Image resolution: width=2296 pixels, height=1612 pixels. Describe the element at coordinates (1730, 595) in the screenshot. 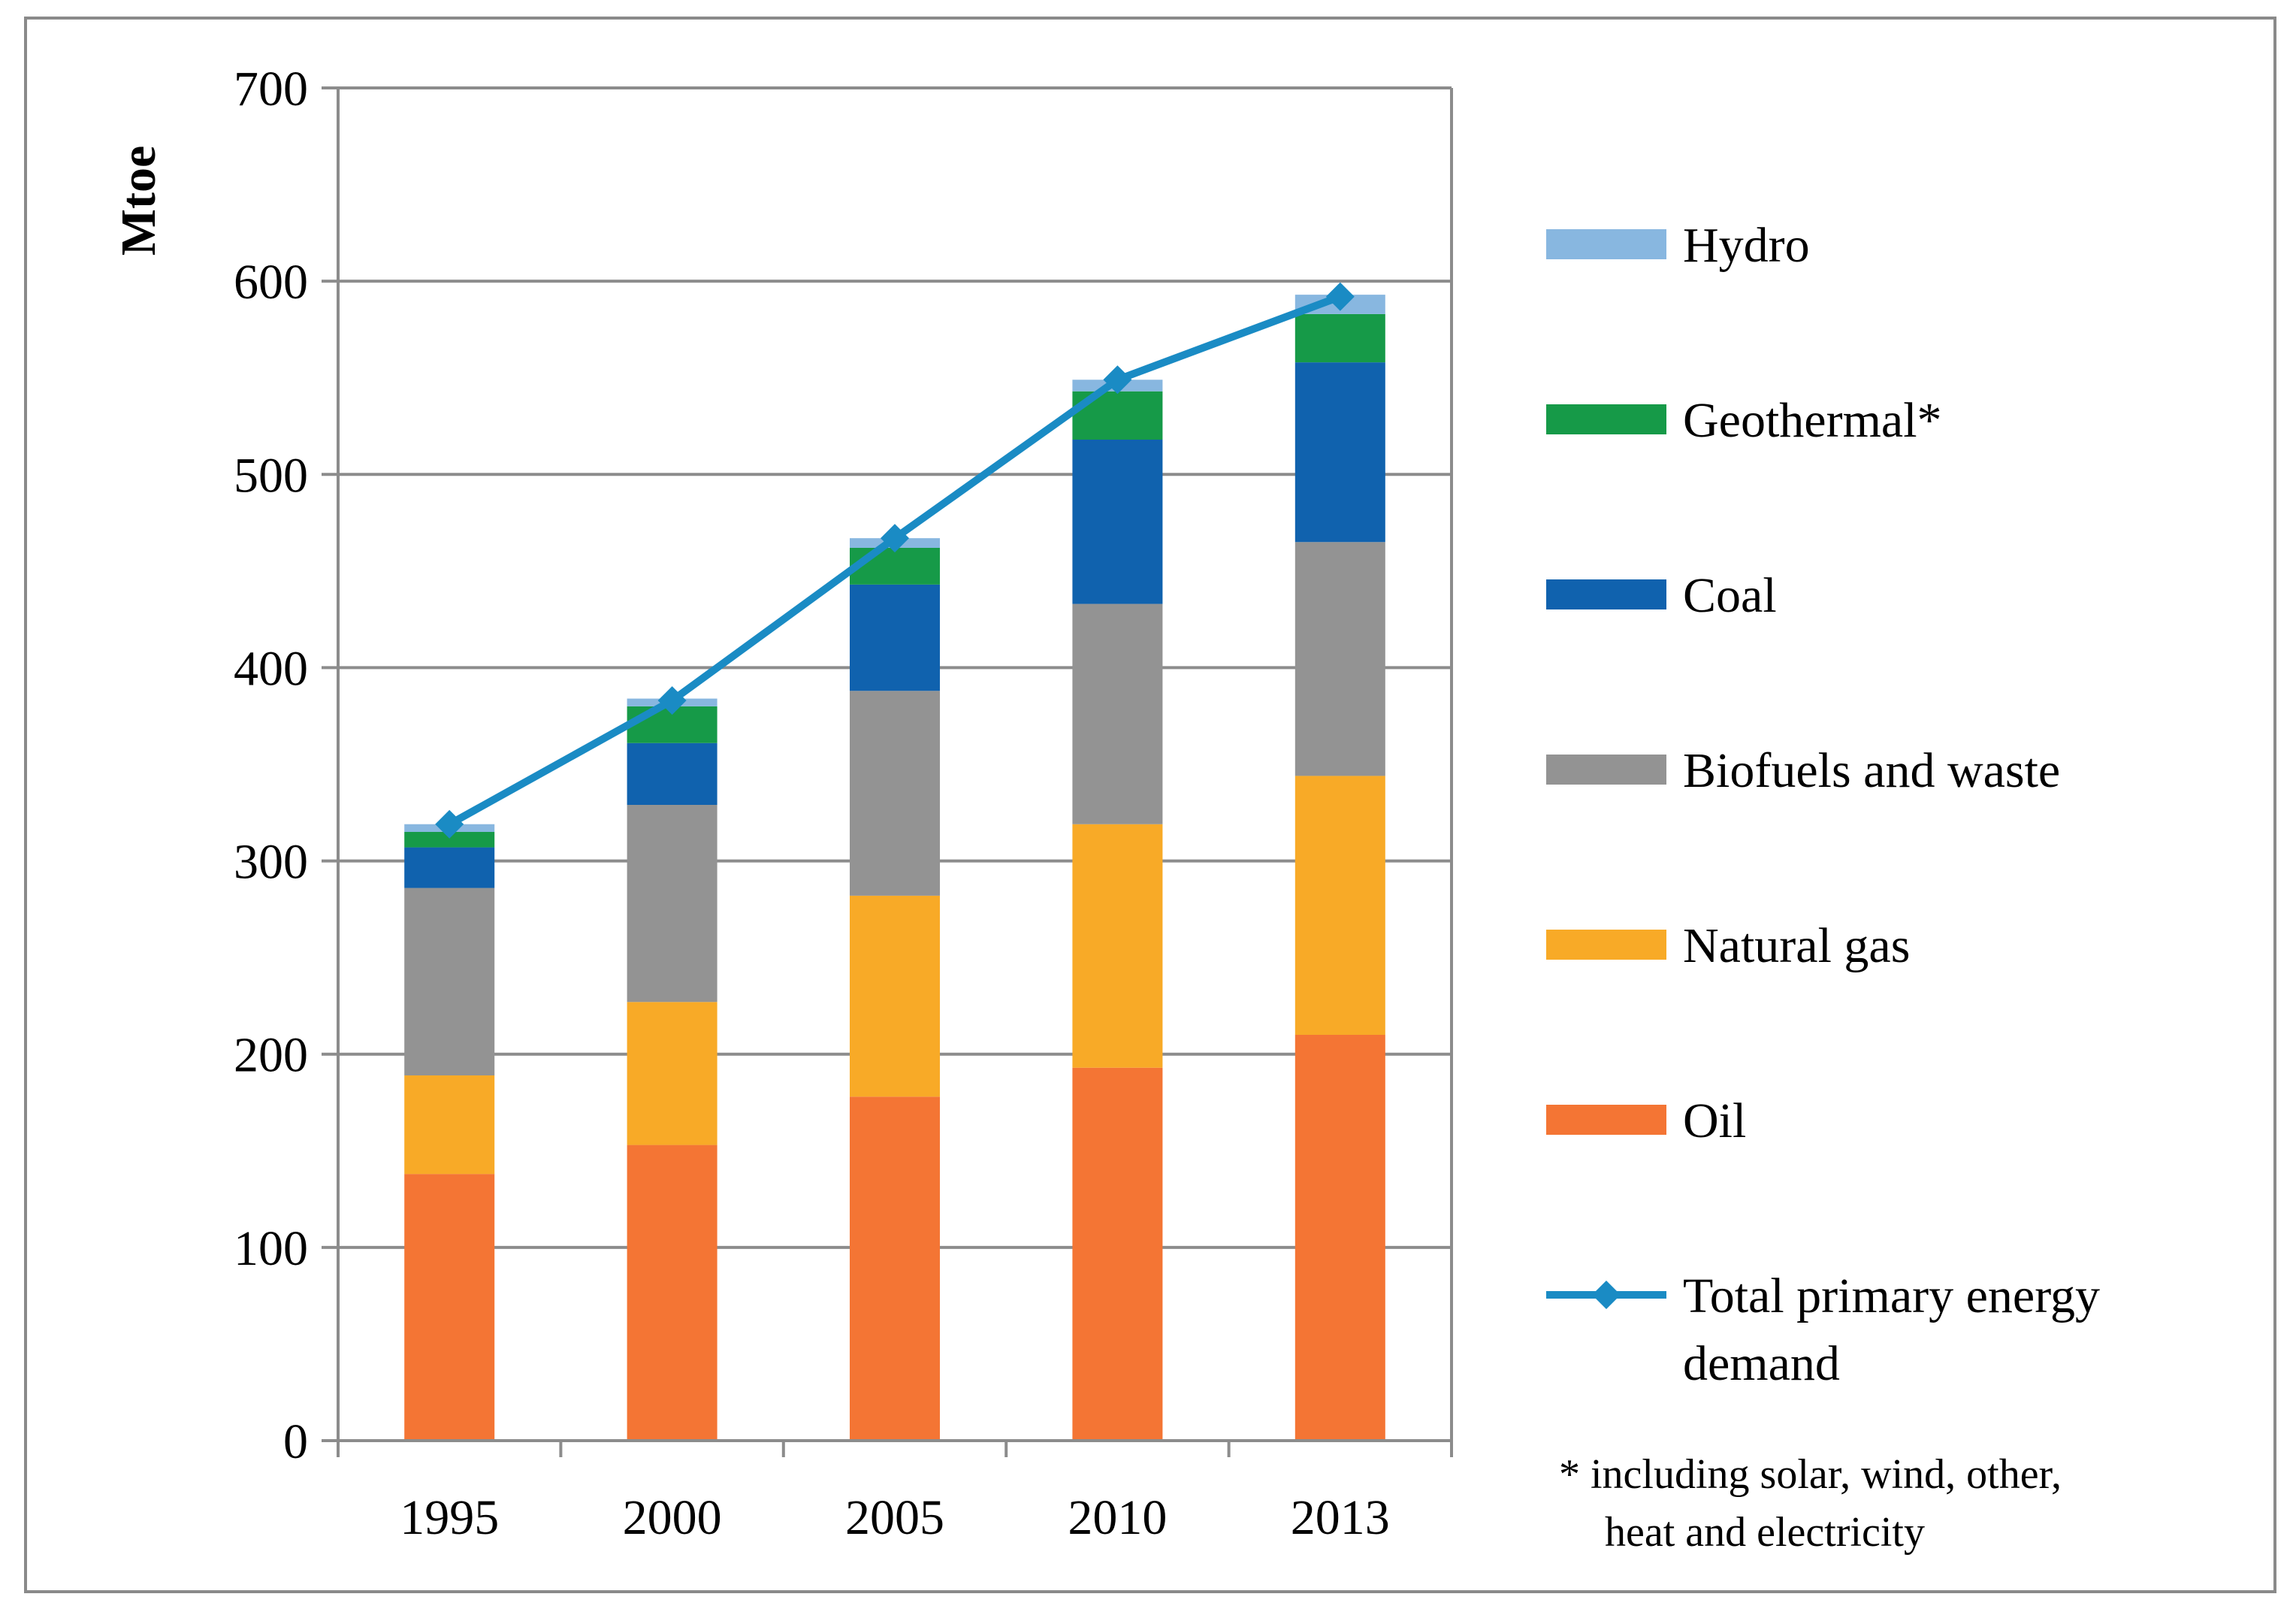

I see `legend-label-coal: Coal` at that location.